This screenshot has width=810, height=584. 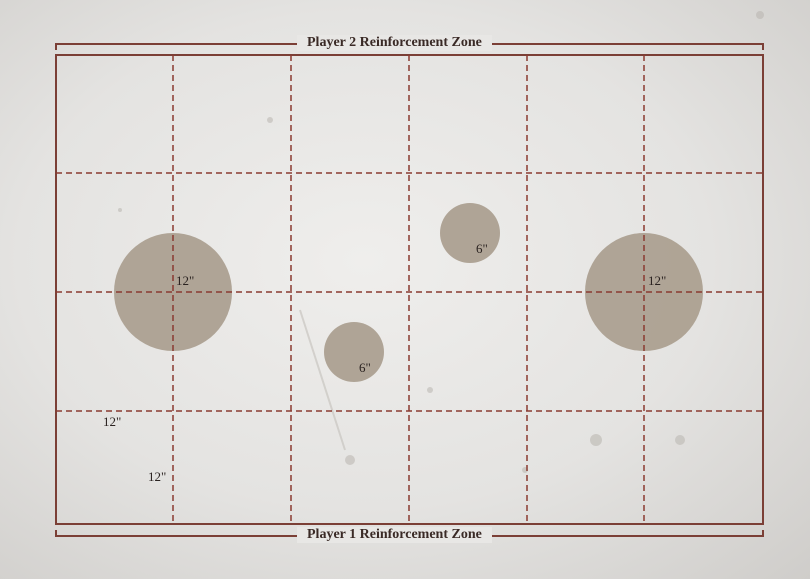 I want to click on grid-width-label: 12", so click(x=157, y=476).